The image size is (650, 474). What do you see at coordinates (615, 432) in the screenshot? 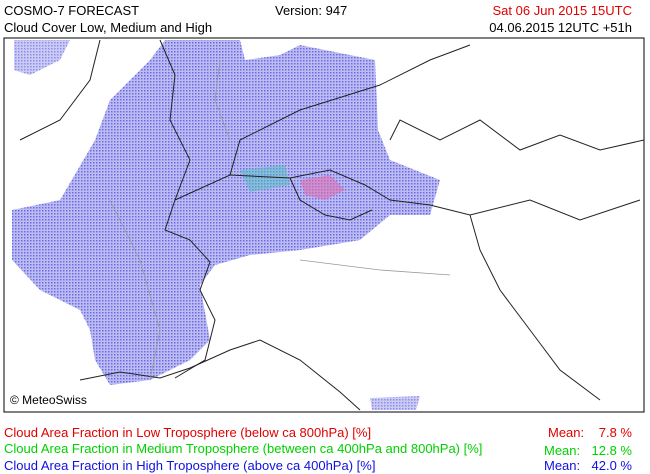
I see `legend-mean: 7.8 %` at bounding box center [615, 432].